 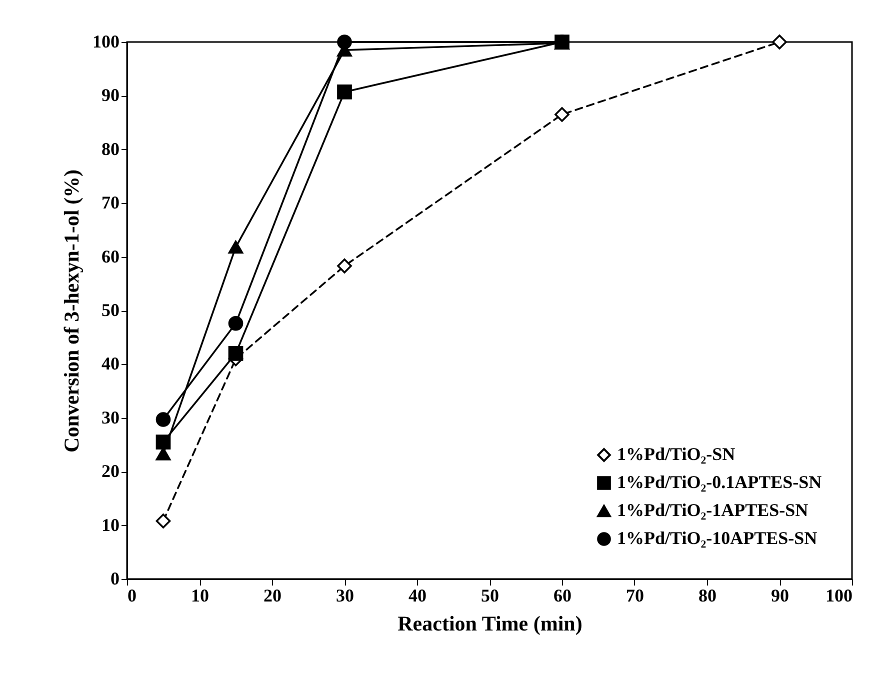 I want to click on x-tick-label: 100, so click(x=839, y=596).